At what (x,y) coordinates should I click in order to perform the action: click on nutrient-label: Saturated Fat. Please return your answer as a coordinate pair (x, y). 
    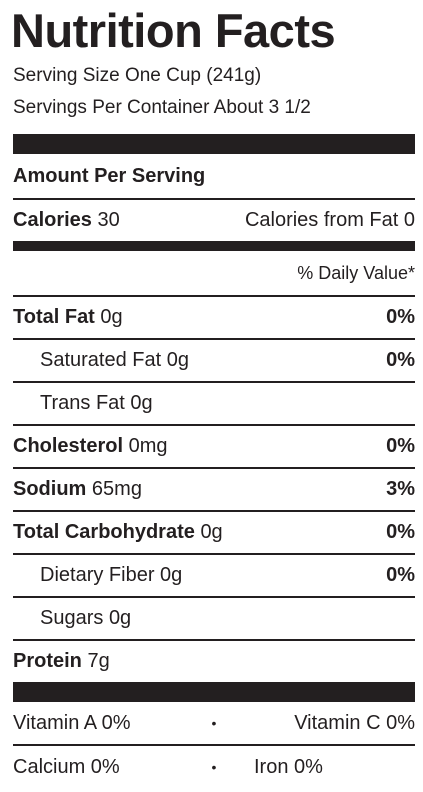
    Looking at the image, I should click on (101, 360).